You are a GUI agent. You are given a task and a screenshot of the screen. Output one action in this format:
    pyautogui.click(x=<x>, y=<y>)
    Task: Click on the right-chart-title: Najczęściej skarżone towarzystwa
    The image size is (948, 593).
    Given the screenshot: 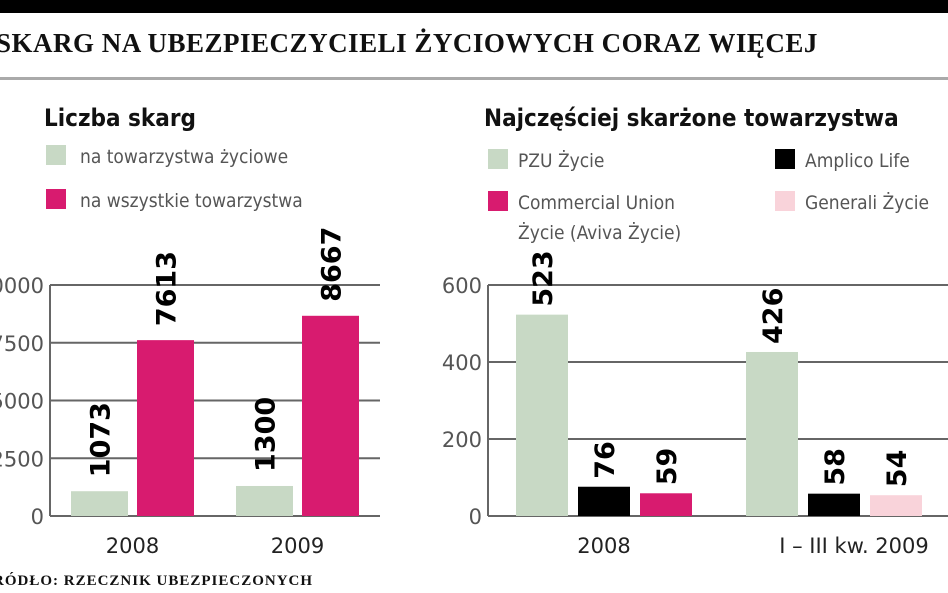 What is the action you would take?
    pyautogui.click(x=691, y=118)
    